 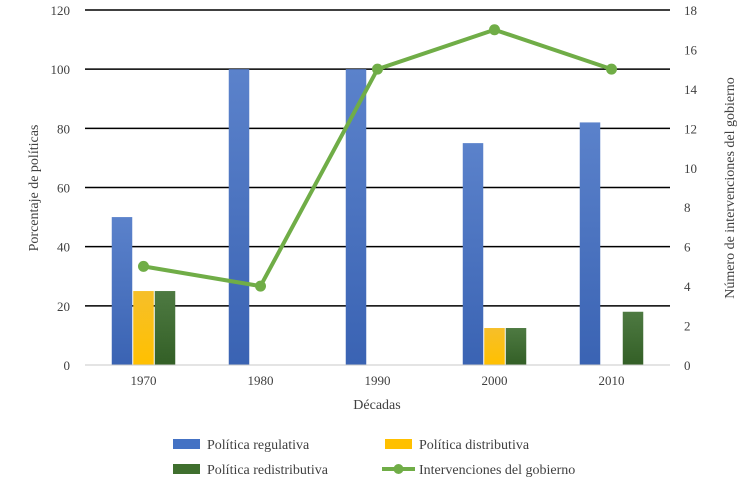 What do you see at coordinates (61, 10) in the screenshot?
I see `y-tick-label: 120` at bounding box center [61, 10].